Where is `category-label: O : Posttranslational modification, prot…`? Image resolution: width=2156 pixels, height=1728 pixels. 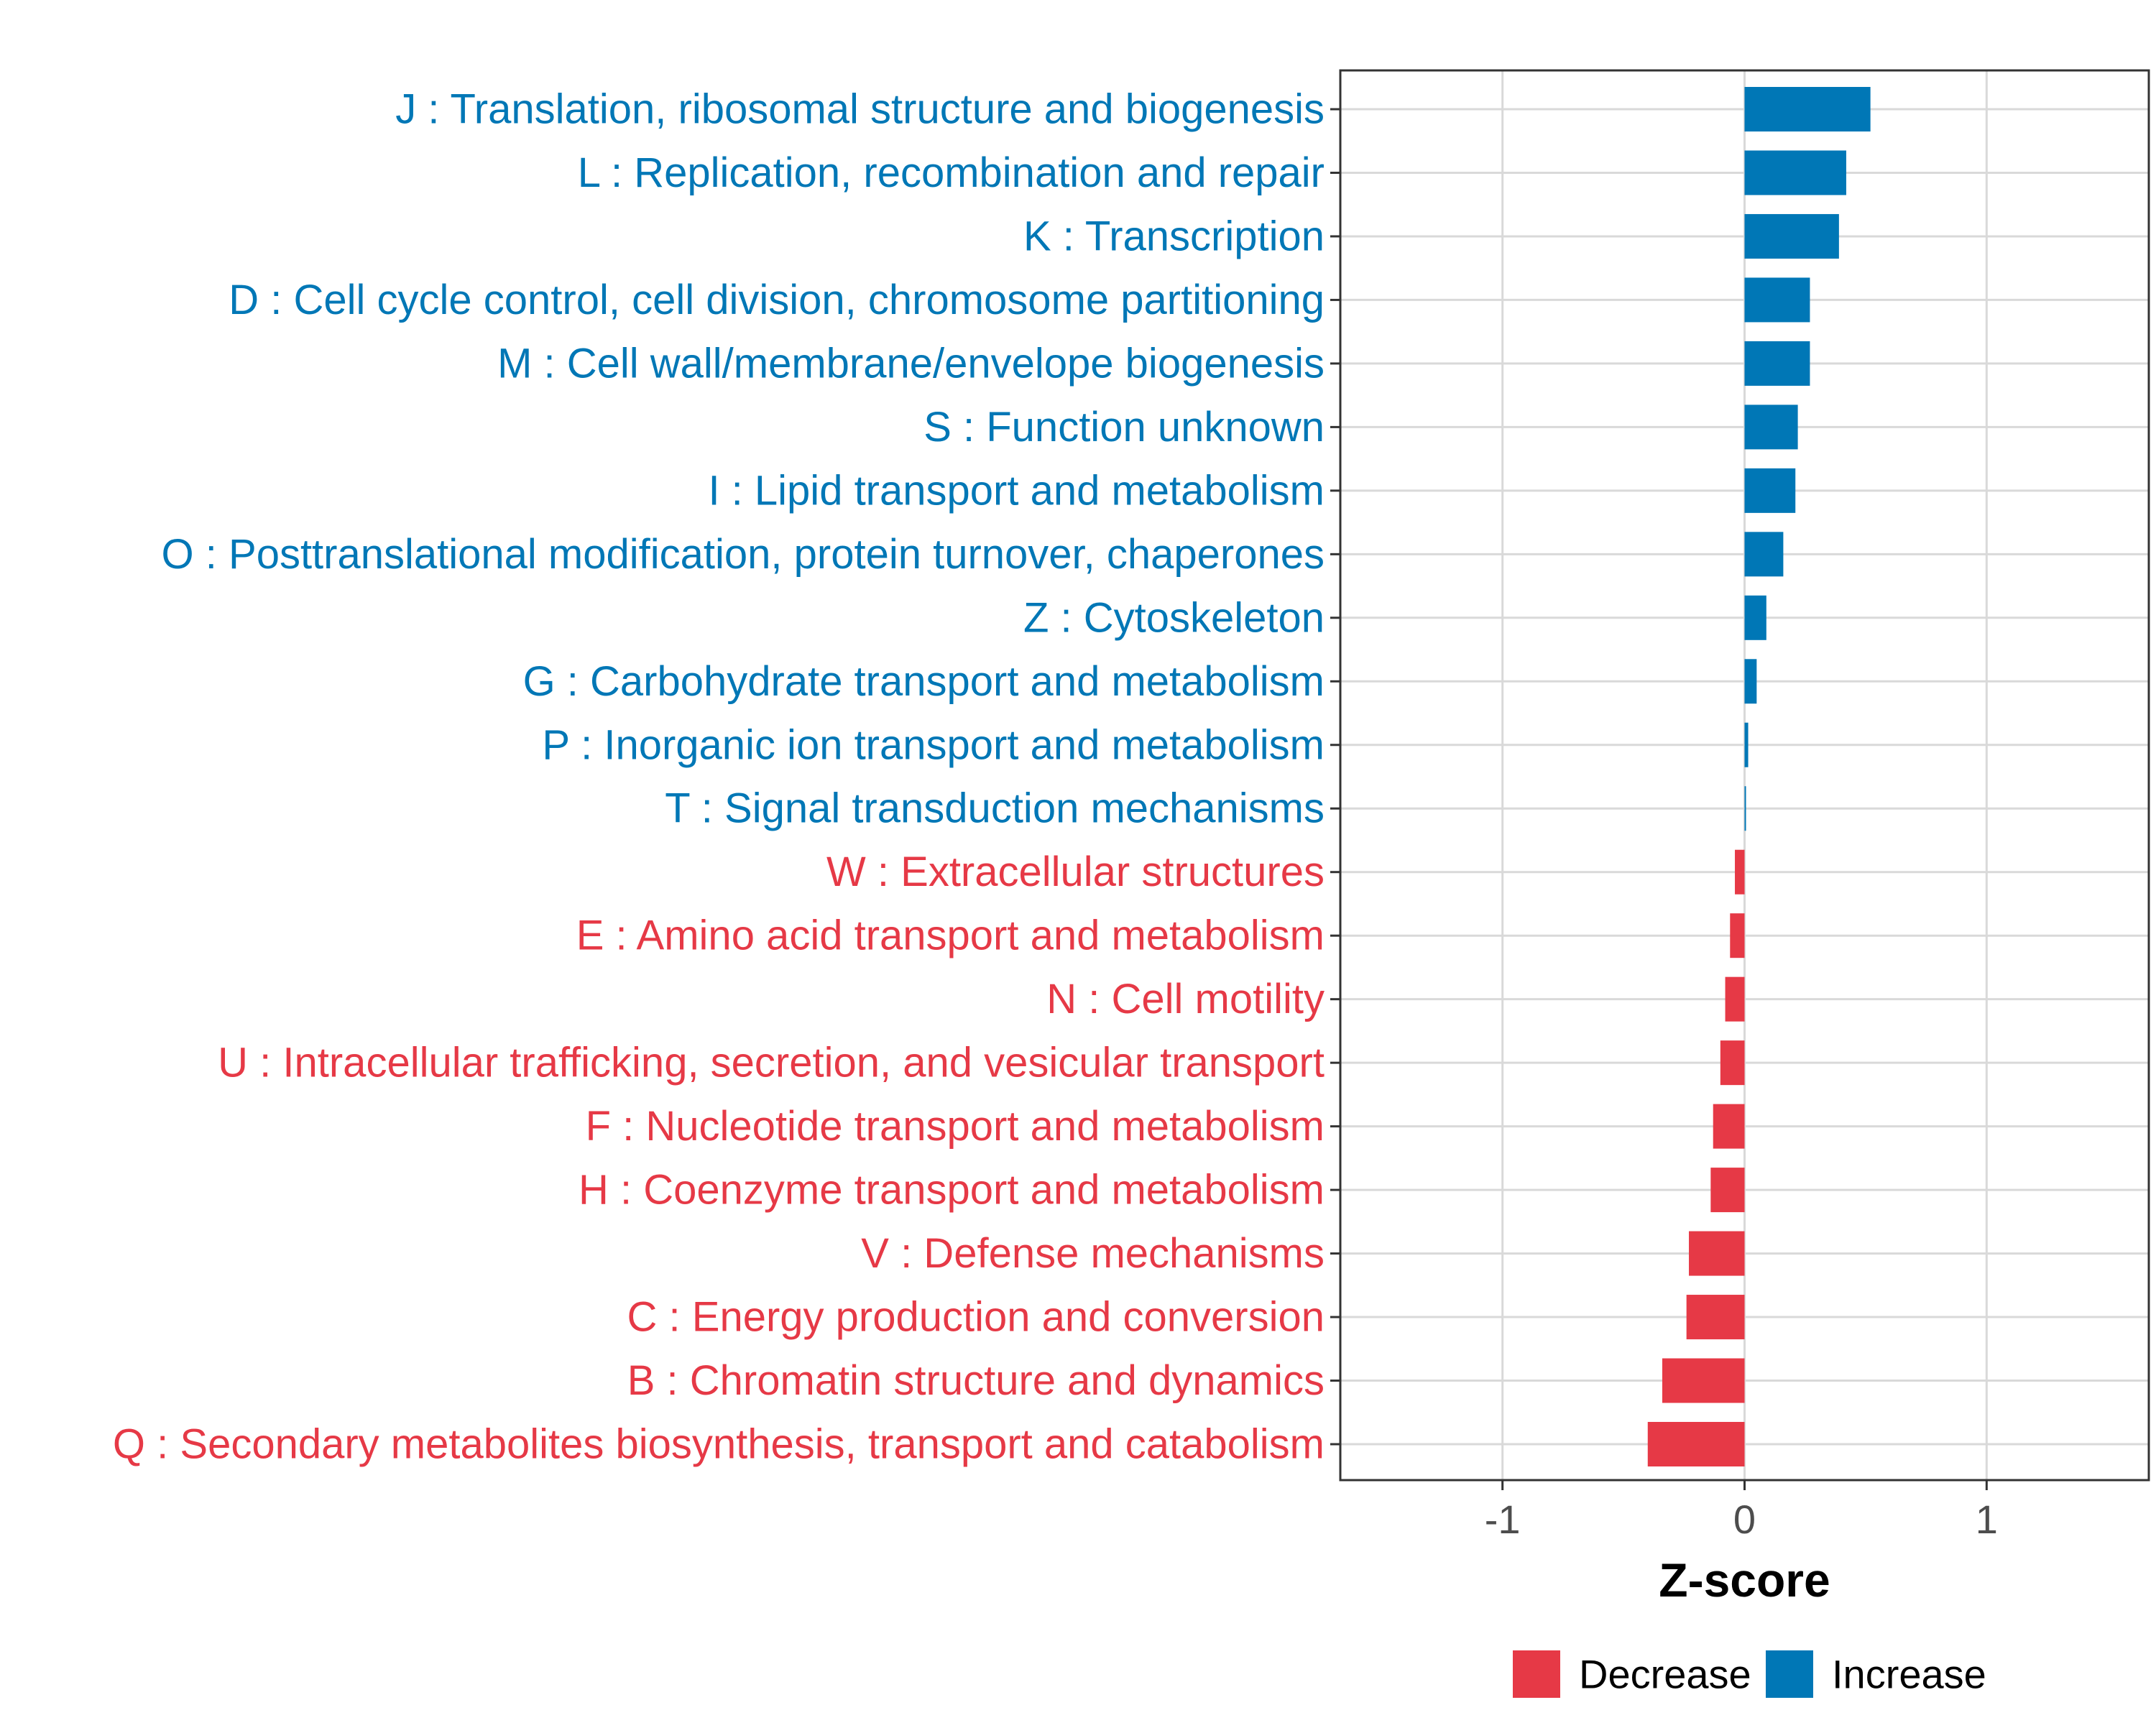
category-label: O : Posttranslational modification, prot… is located at coordinates (744, 554).